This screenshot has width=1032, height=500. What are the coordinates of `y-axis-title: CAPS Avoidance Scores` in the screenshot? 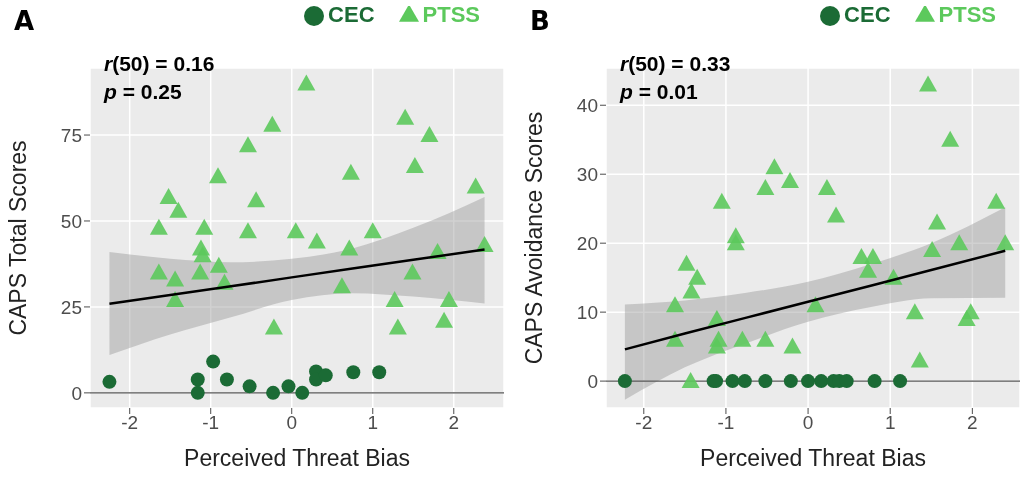 It's located at (534, 238).